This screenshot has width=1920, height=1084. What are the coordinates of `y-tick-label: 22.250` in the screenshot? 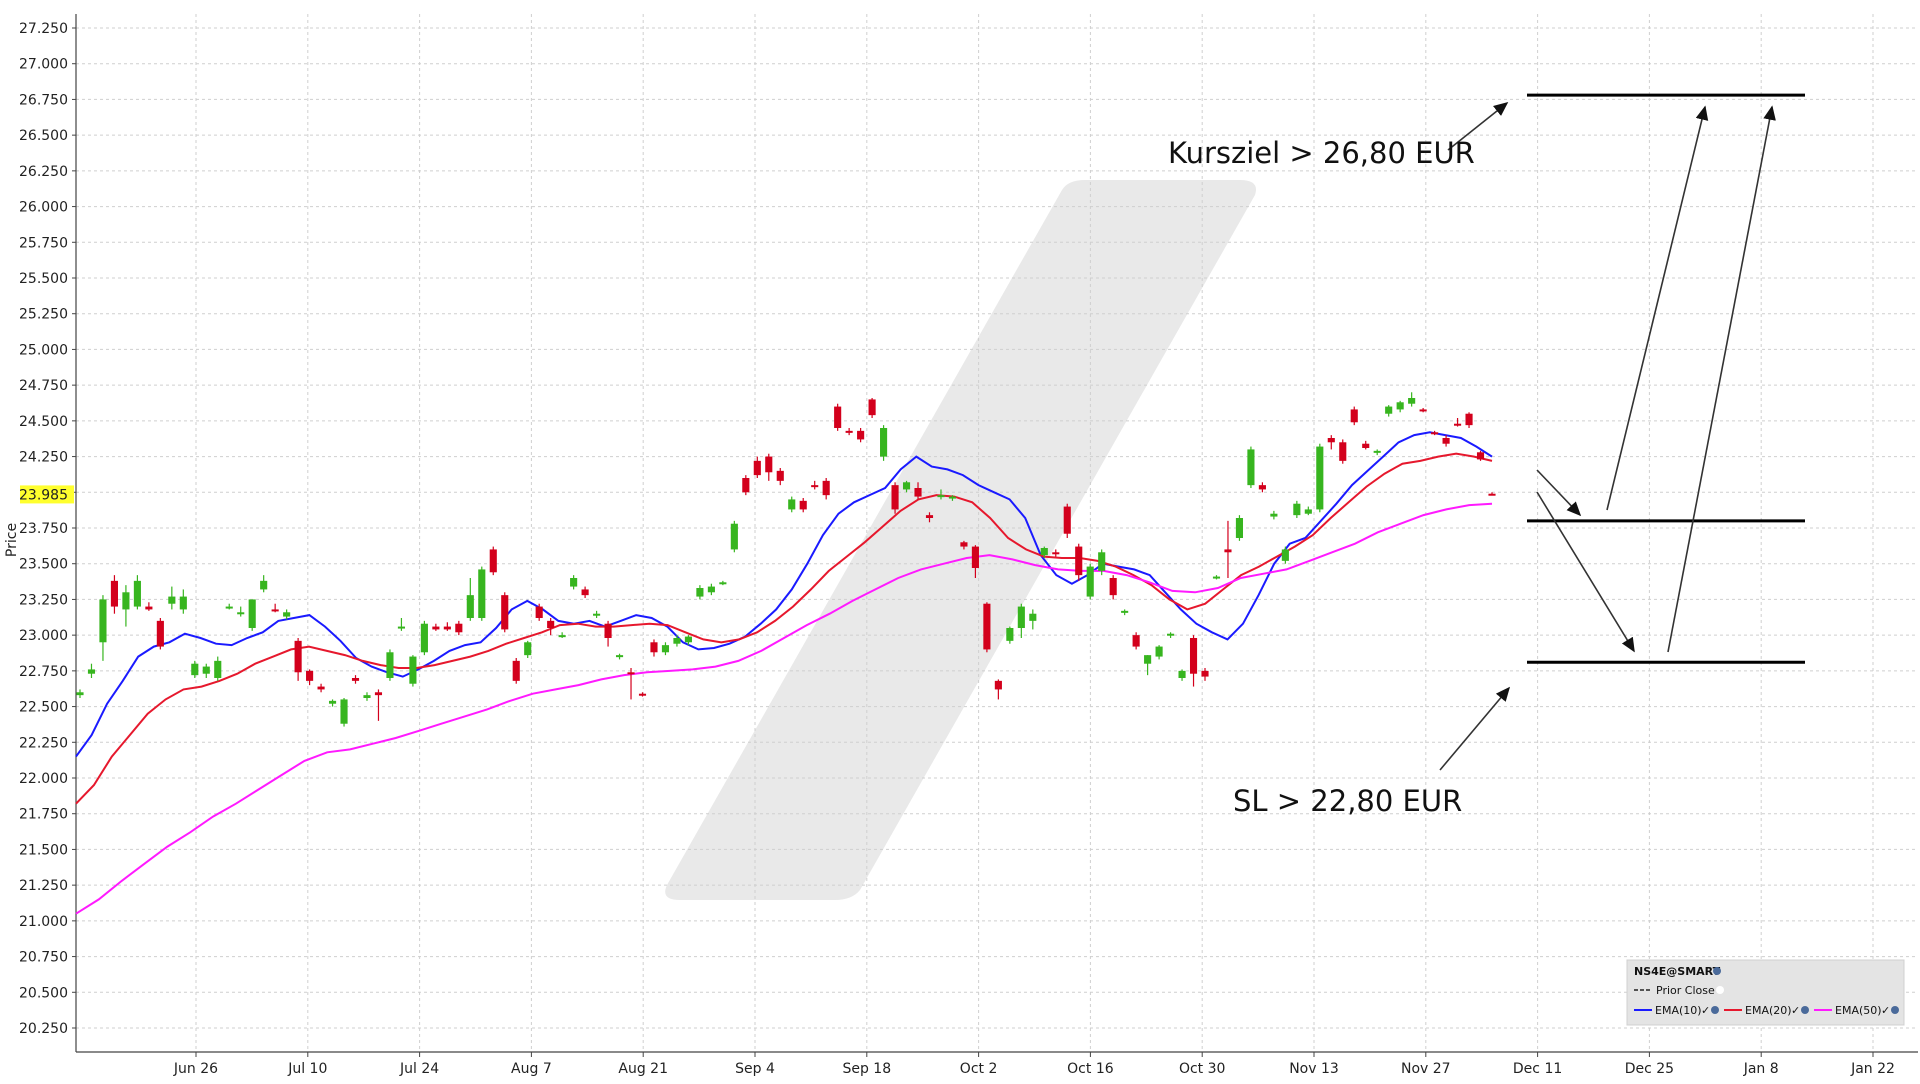 It's located at (43, 743).